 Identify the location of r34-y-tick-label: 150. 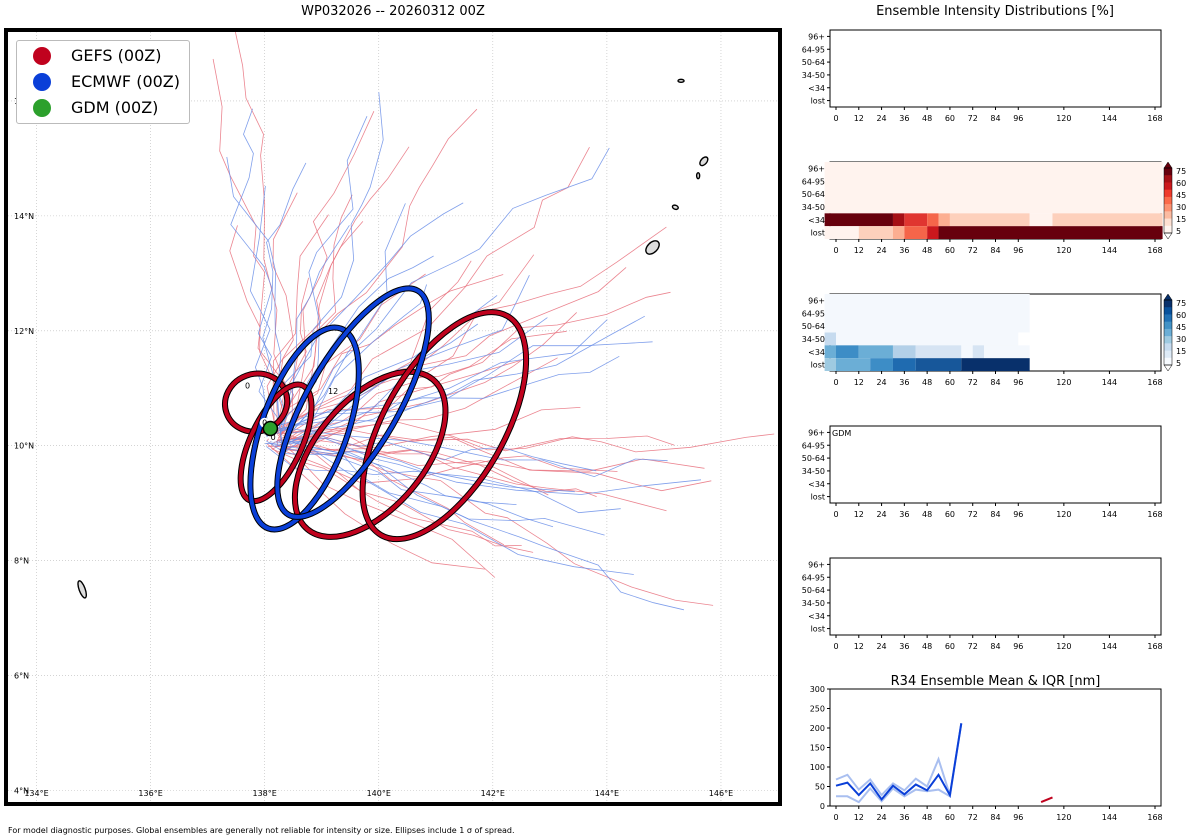
(817, 748).